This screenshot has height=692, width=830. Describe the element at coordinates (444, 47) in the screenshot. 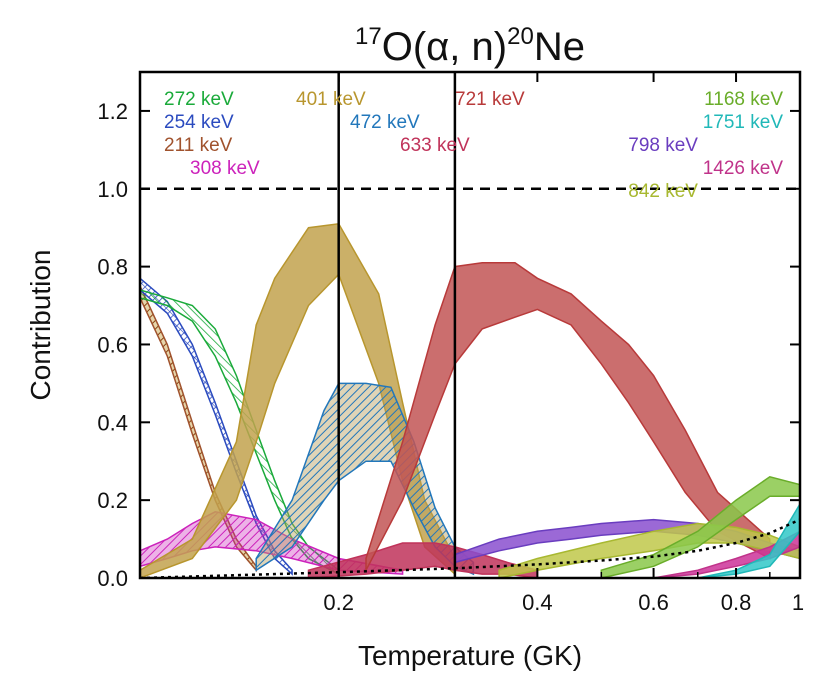

I see `title-main: O(α, n)` at that location.